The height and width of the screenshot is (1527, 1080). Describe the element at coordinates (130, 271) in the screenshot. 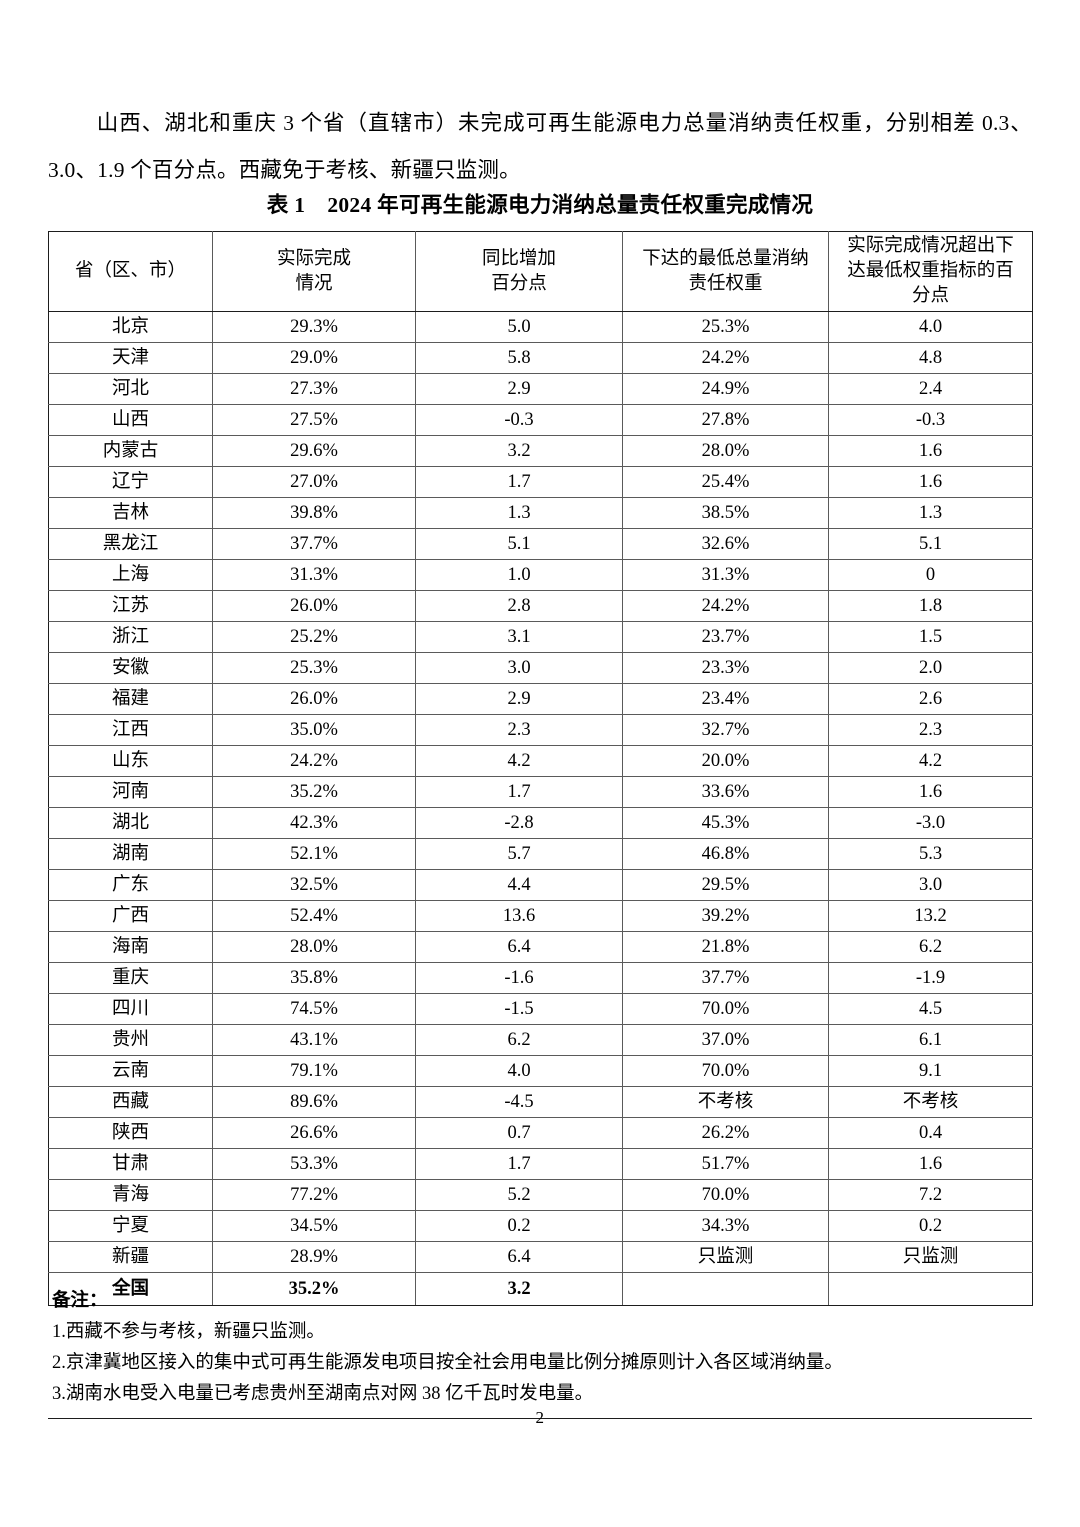

I see `column-header-province-label: 省（区、市）` at that location.